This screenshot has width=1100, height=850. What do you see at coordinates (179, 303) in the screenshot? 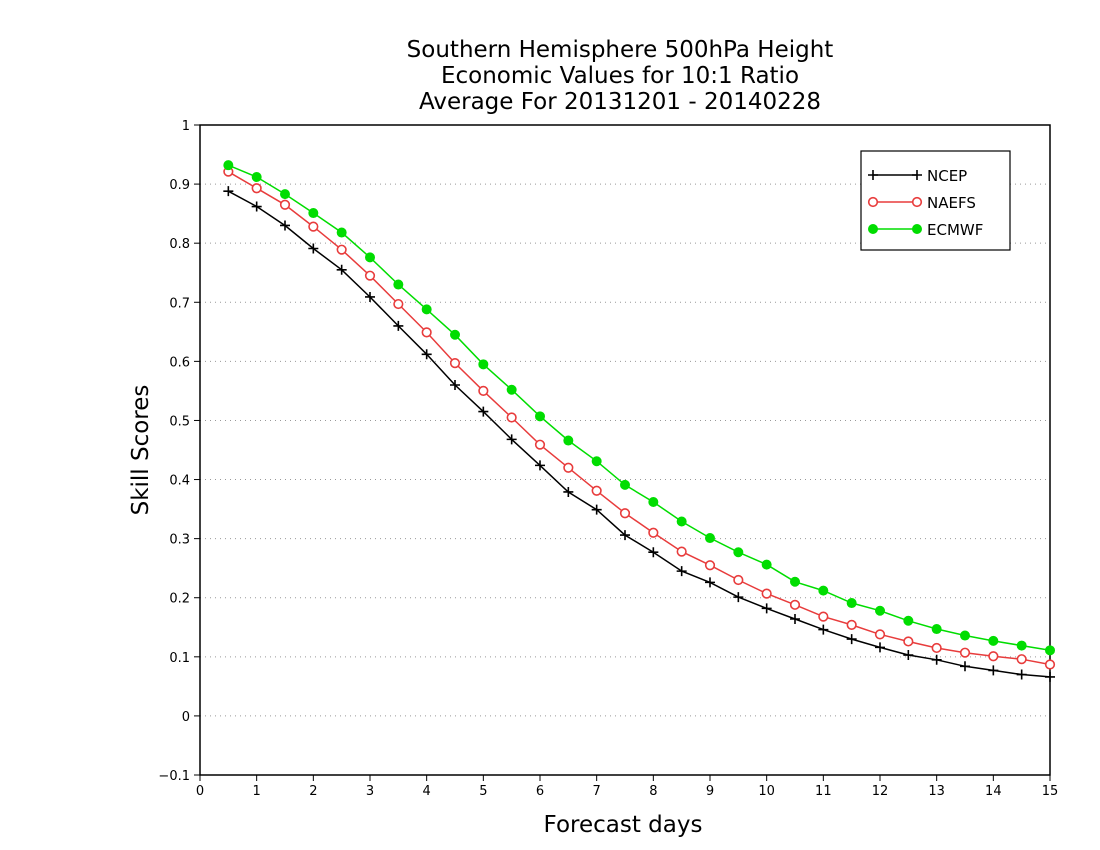
I see `y-tick-label: 0.7` at bounding box center [179, 303].